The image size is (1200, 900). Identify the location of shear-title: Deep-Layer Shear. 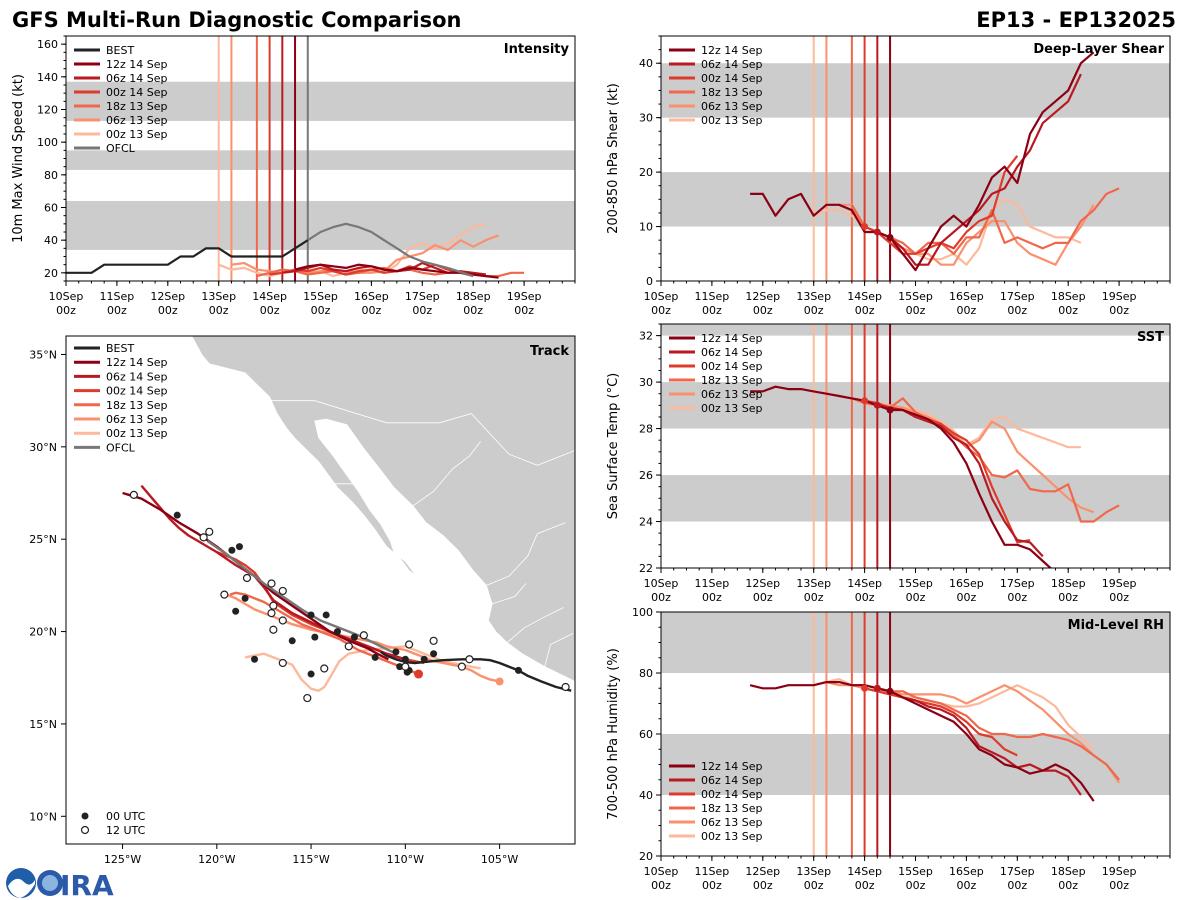
(1098, 49).